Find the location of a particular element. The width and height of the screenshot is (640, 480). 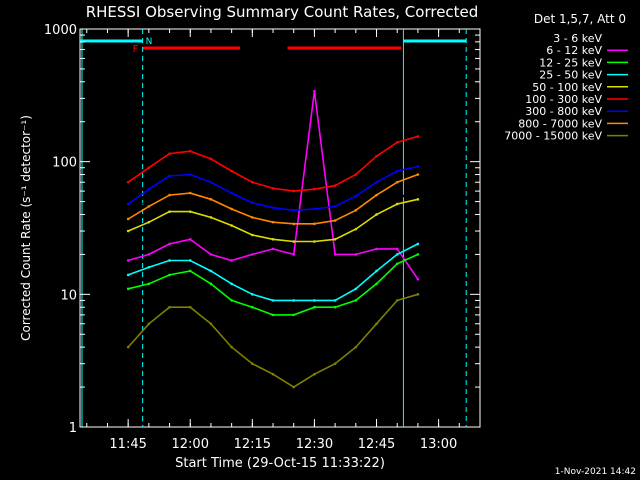

legend-label: 50 - 100 keV is located at coordinates (567, 87).